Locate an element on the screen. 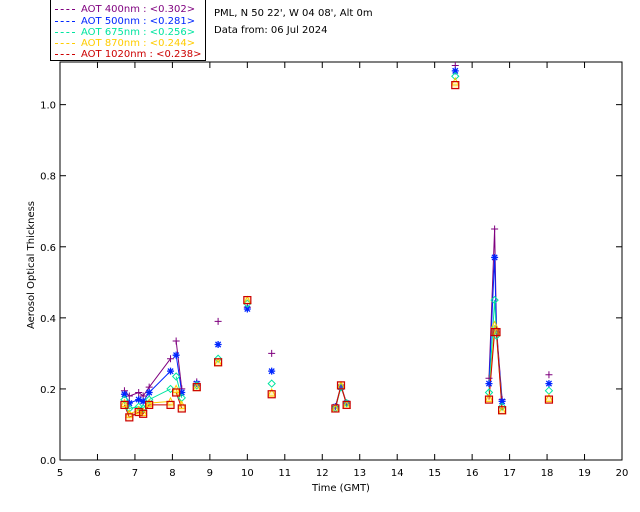 The width and height of the screenshot is (640, 512). legend-item-675: AOT 675nm : <0.256> is located at coordinates (128, 32).